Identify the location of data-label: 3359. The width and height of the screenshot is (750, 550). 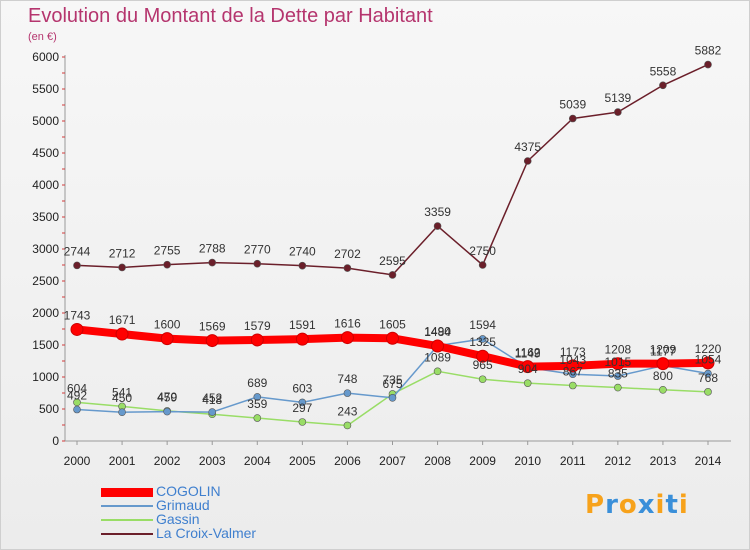
(437, 212).